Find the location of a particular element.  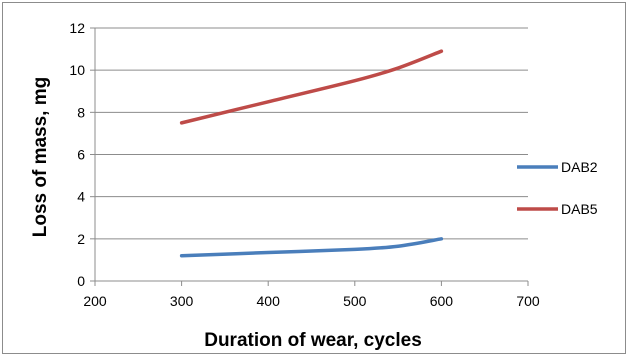

x-tick-label: 600 is located at coordinates (442, 301).